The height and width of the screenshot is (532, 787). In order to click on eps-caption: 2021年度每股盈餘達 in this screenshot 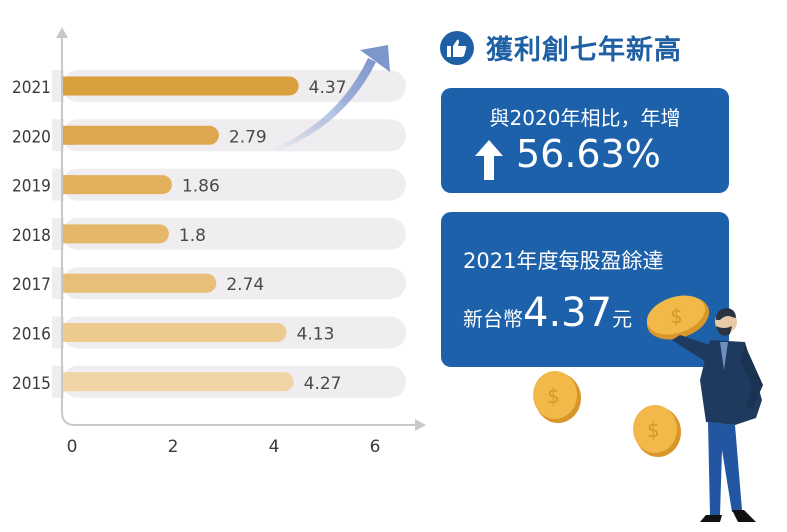, I will do `click(563, 261)`.